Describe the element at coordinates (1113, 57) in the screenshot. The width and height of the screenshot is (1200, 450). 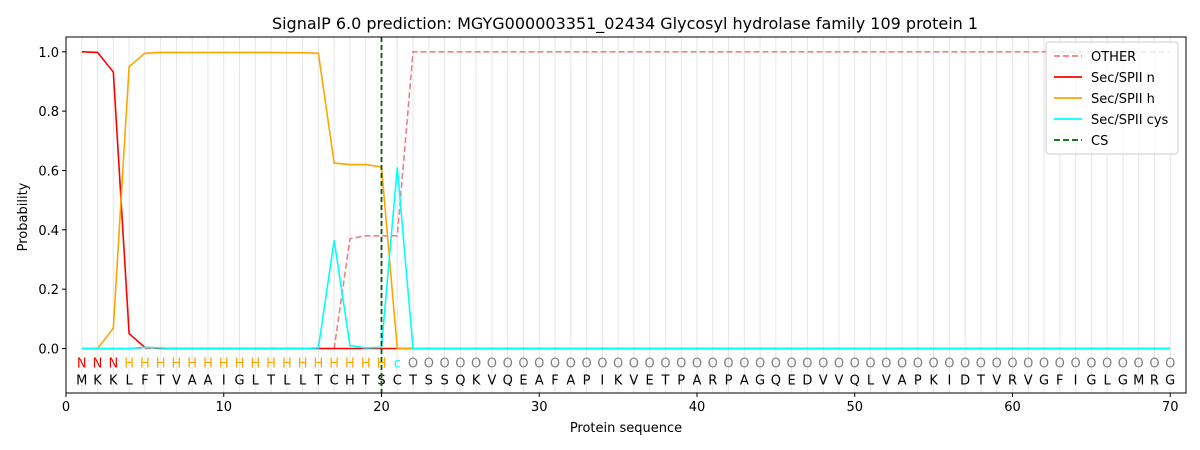
I see `legend-entry-label: OTHER` at that location.